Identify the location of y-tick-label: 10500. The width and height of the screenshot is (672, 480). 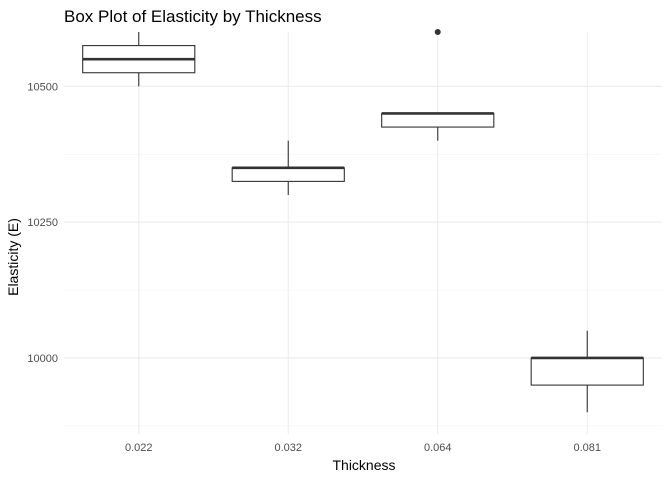
(42, 87).